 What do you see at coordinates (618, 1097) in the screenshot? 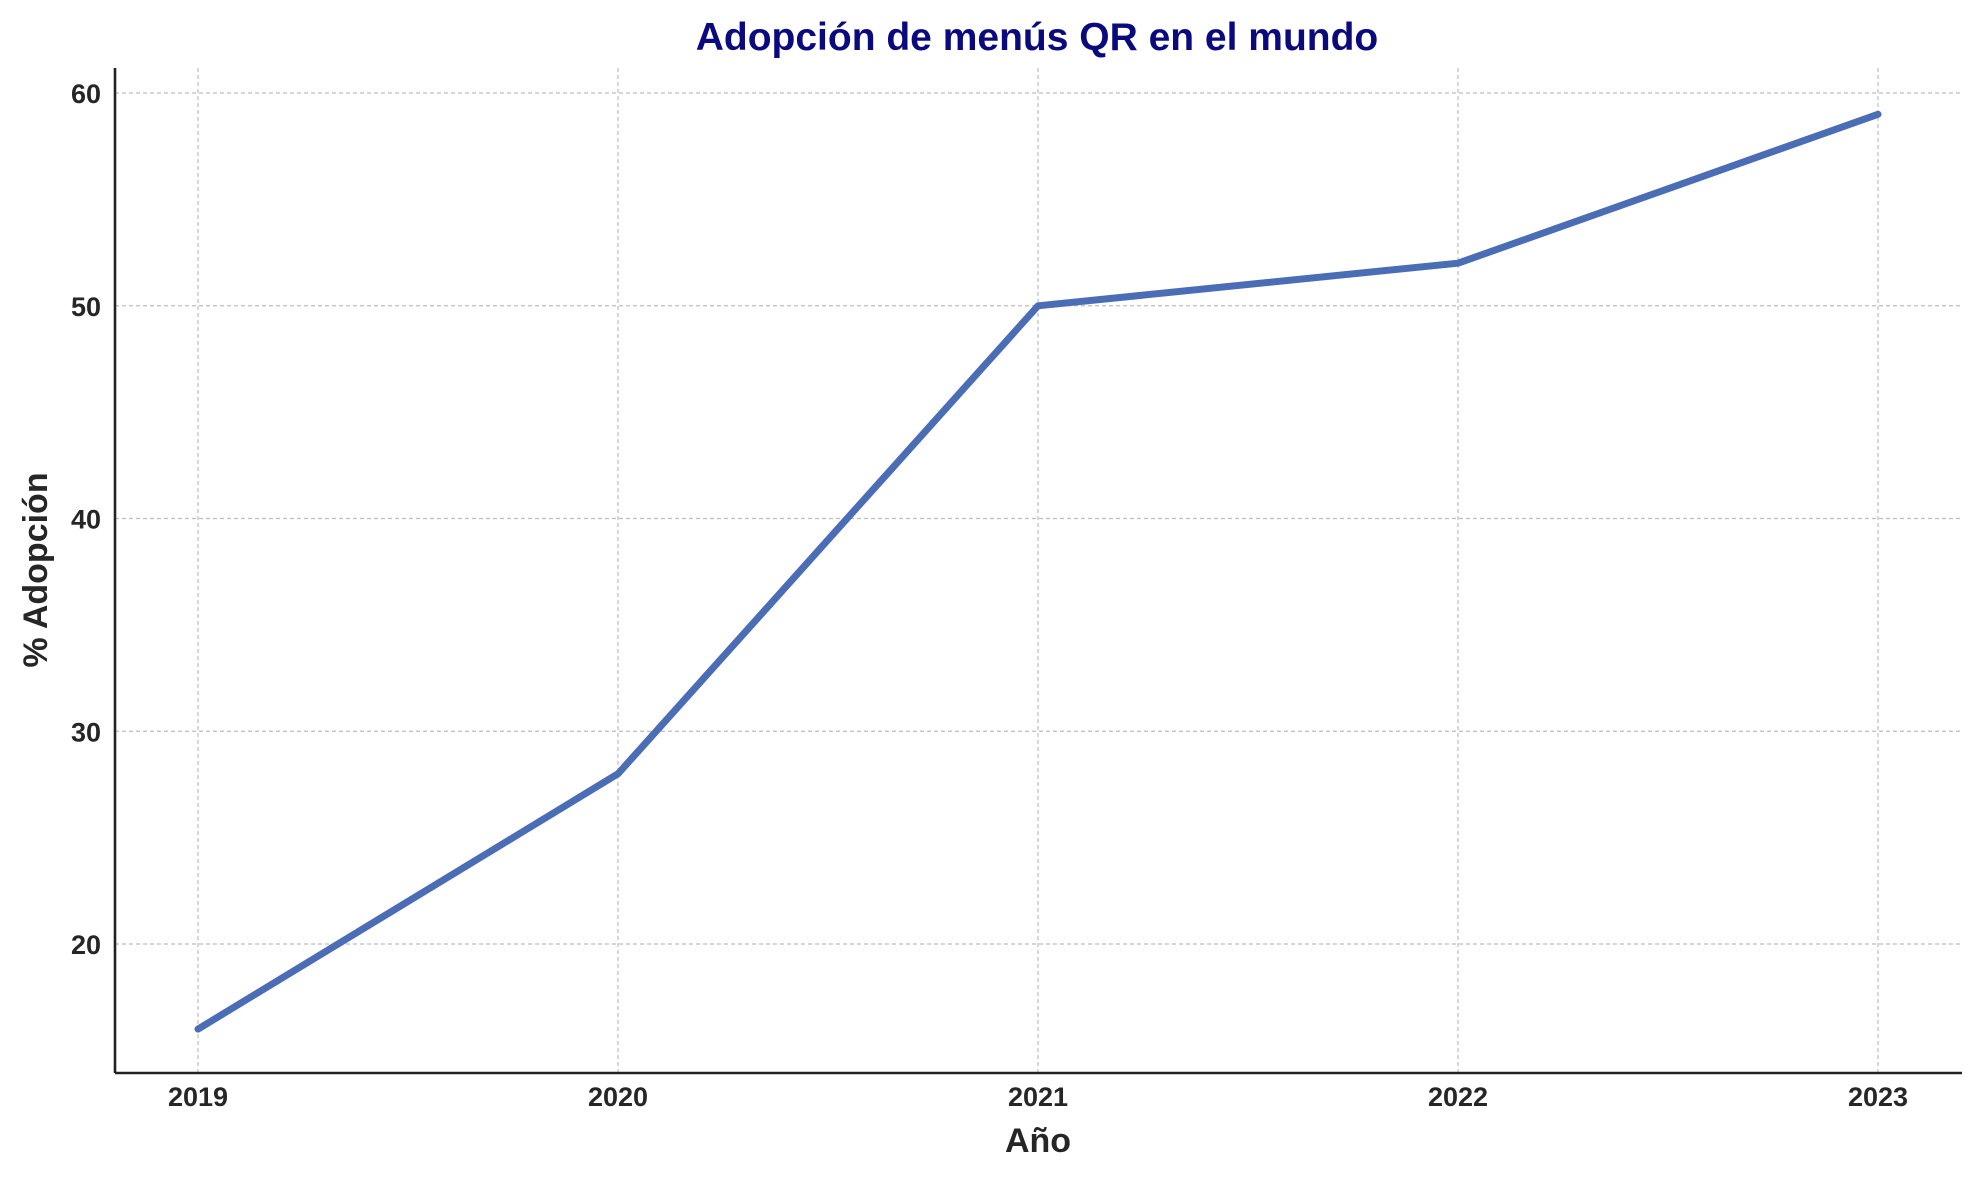
I see `x-tick-label: 2020` at bounding box center [618, 1097].